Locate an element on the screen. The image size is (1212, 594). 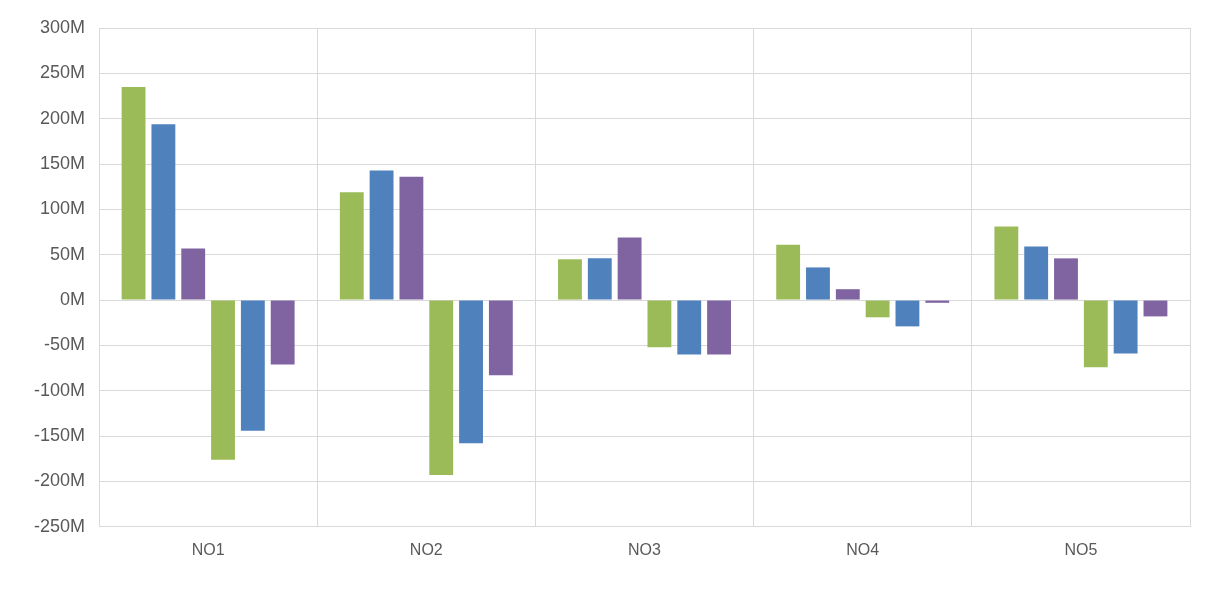
x-tick-label: NO1 is located at coordinates (208, 549).